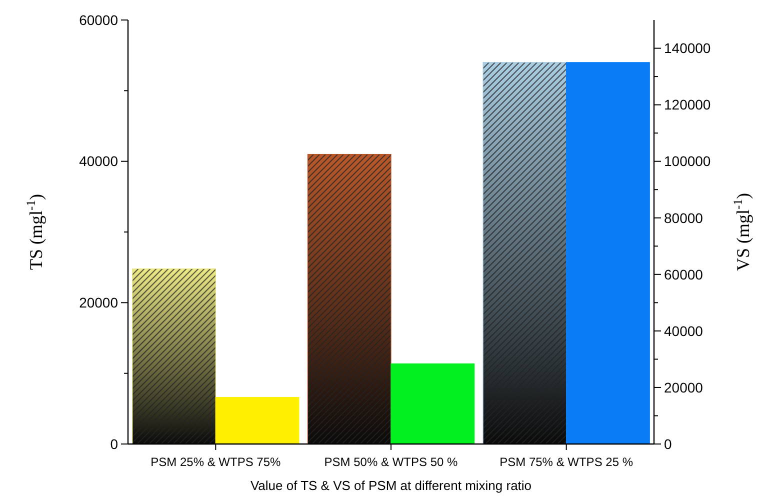  Describe the element at coordinates (687, 104) in the screenshot. I see `y2-tick-label: 120000` at that location.